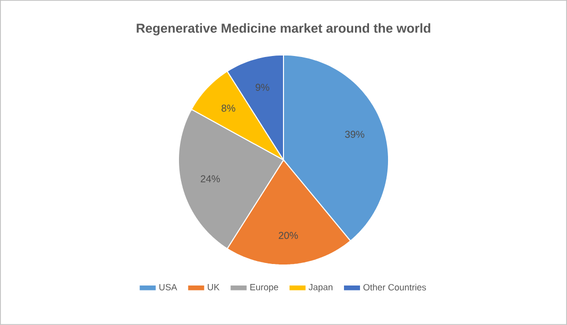  I want to click on data-label: 9%, so click(263, 87).